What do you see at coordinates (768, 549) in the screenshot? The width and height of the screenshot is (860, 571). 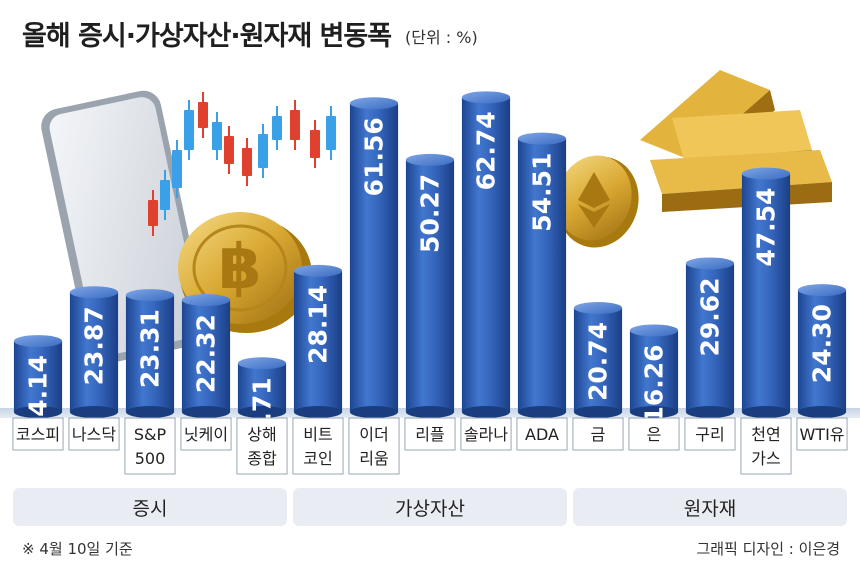 I see `graphic-credit: 그래픽 디자인 : 이은경` at bounding box center [768, 549].